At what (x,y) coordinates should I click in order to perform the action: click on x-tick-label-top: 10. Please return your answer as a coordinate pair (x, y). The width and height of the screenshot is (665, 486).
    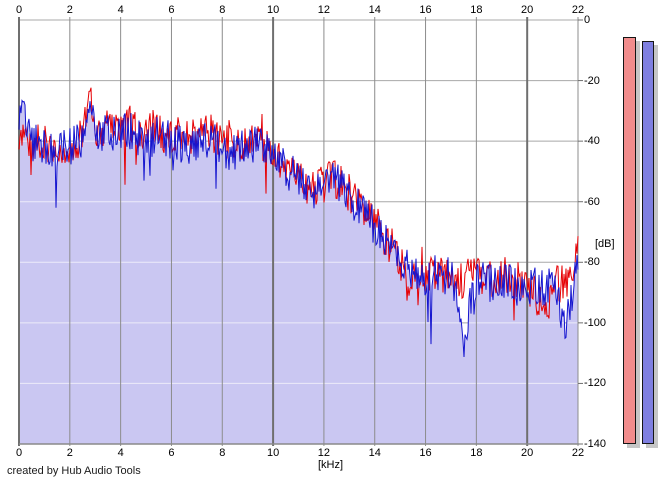
    Looking at the image, I should click on (273, 10).